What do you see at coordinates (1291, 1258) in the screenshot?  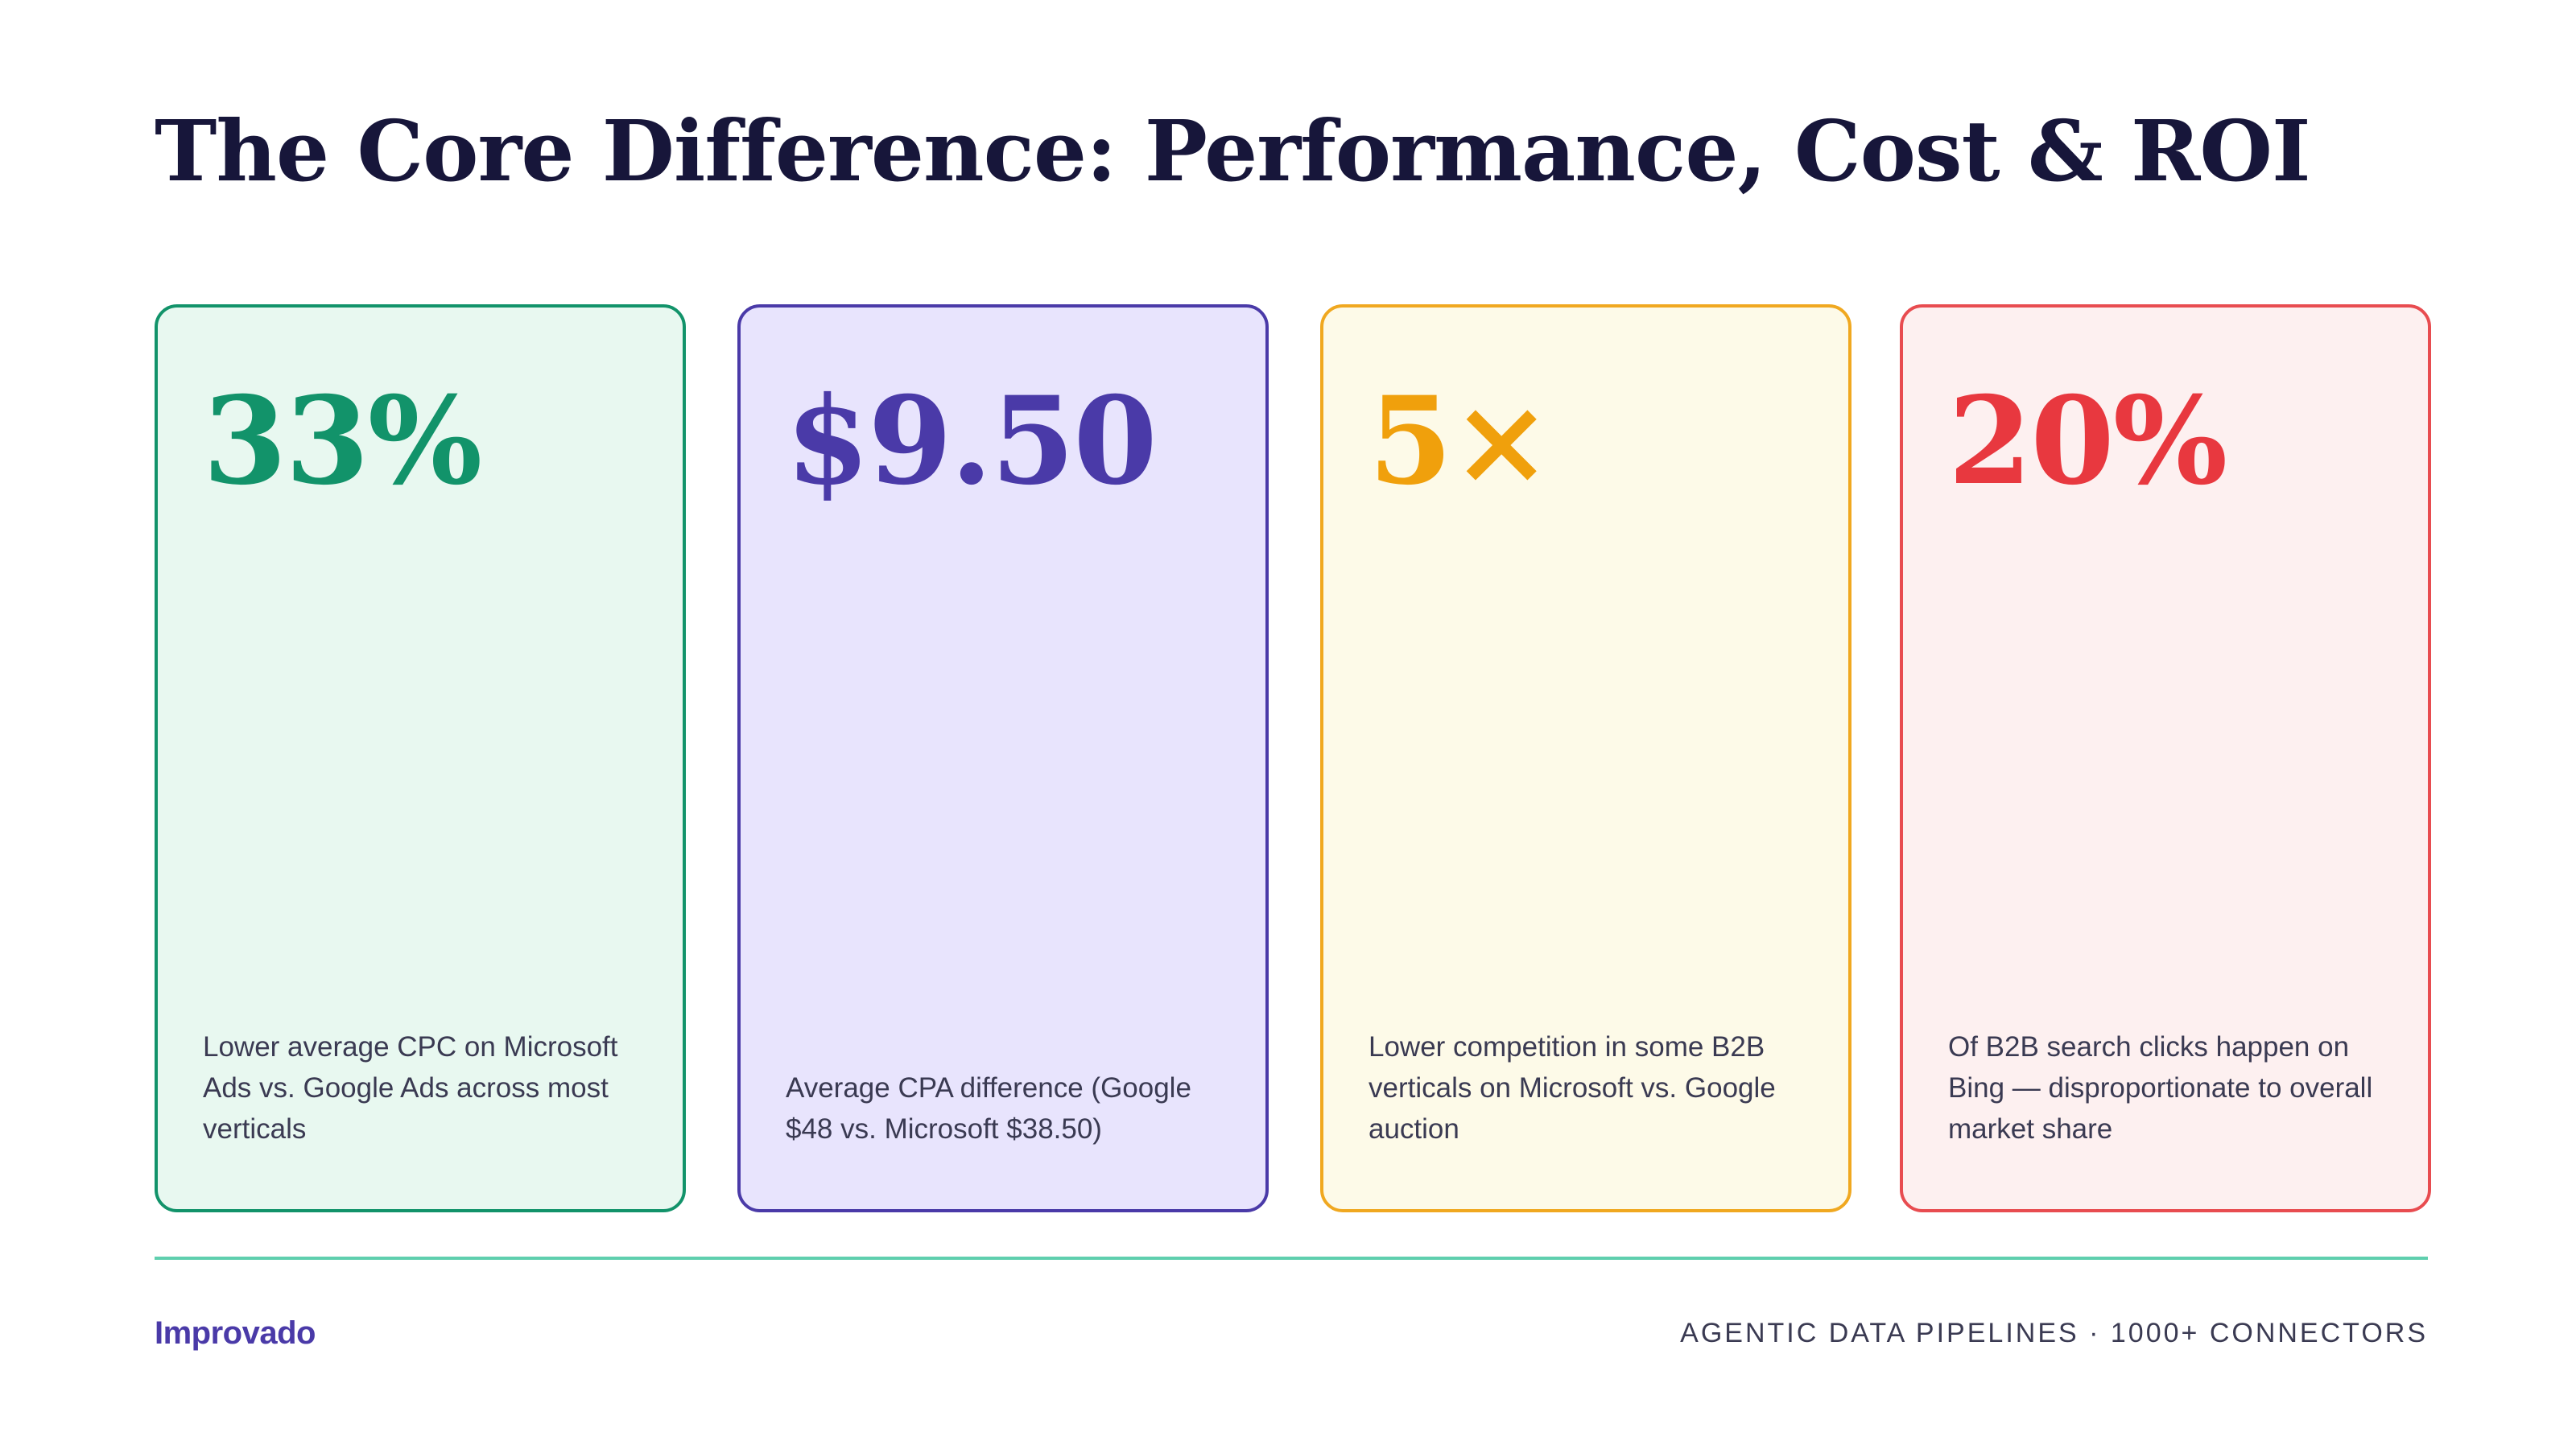 I see `footer-divider` at bounding box center [1291, 1258].